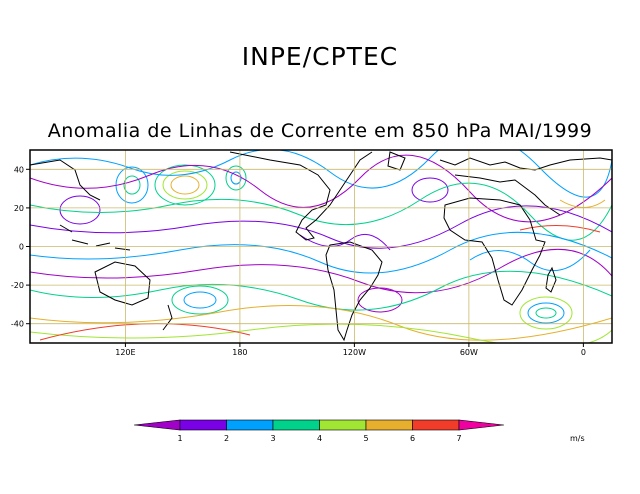 Image resolution: width=640 pixels, height=494 pixels. What do you see at coordinates (583, 352) in the screenshot?
I see `lon-tick-label: 0` at bounding box center [583, 352].